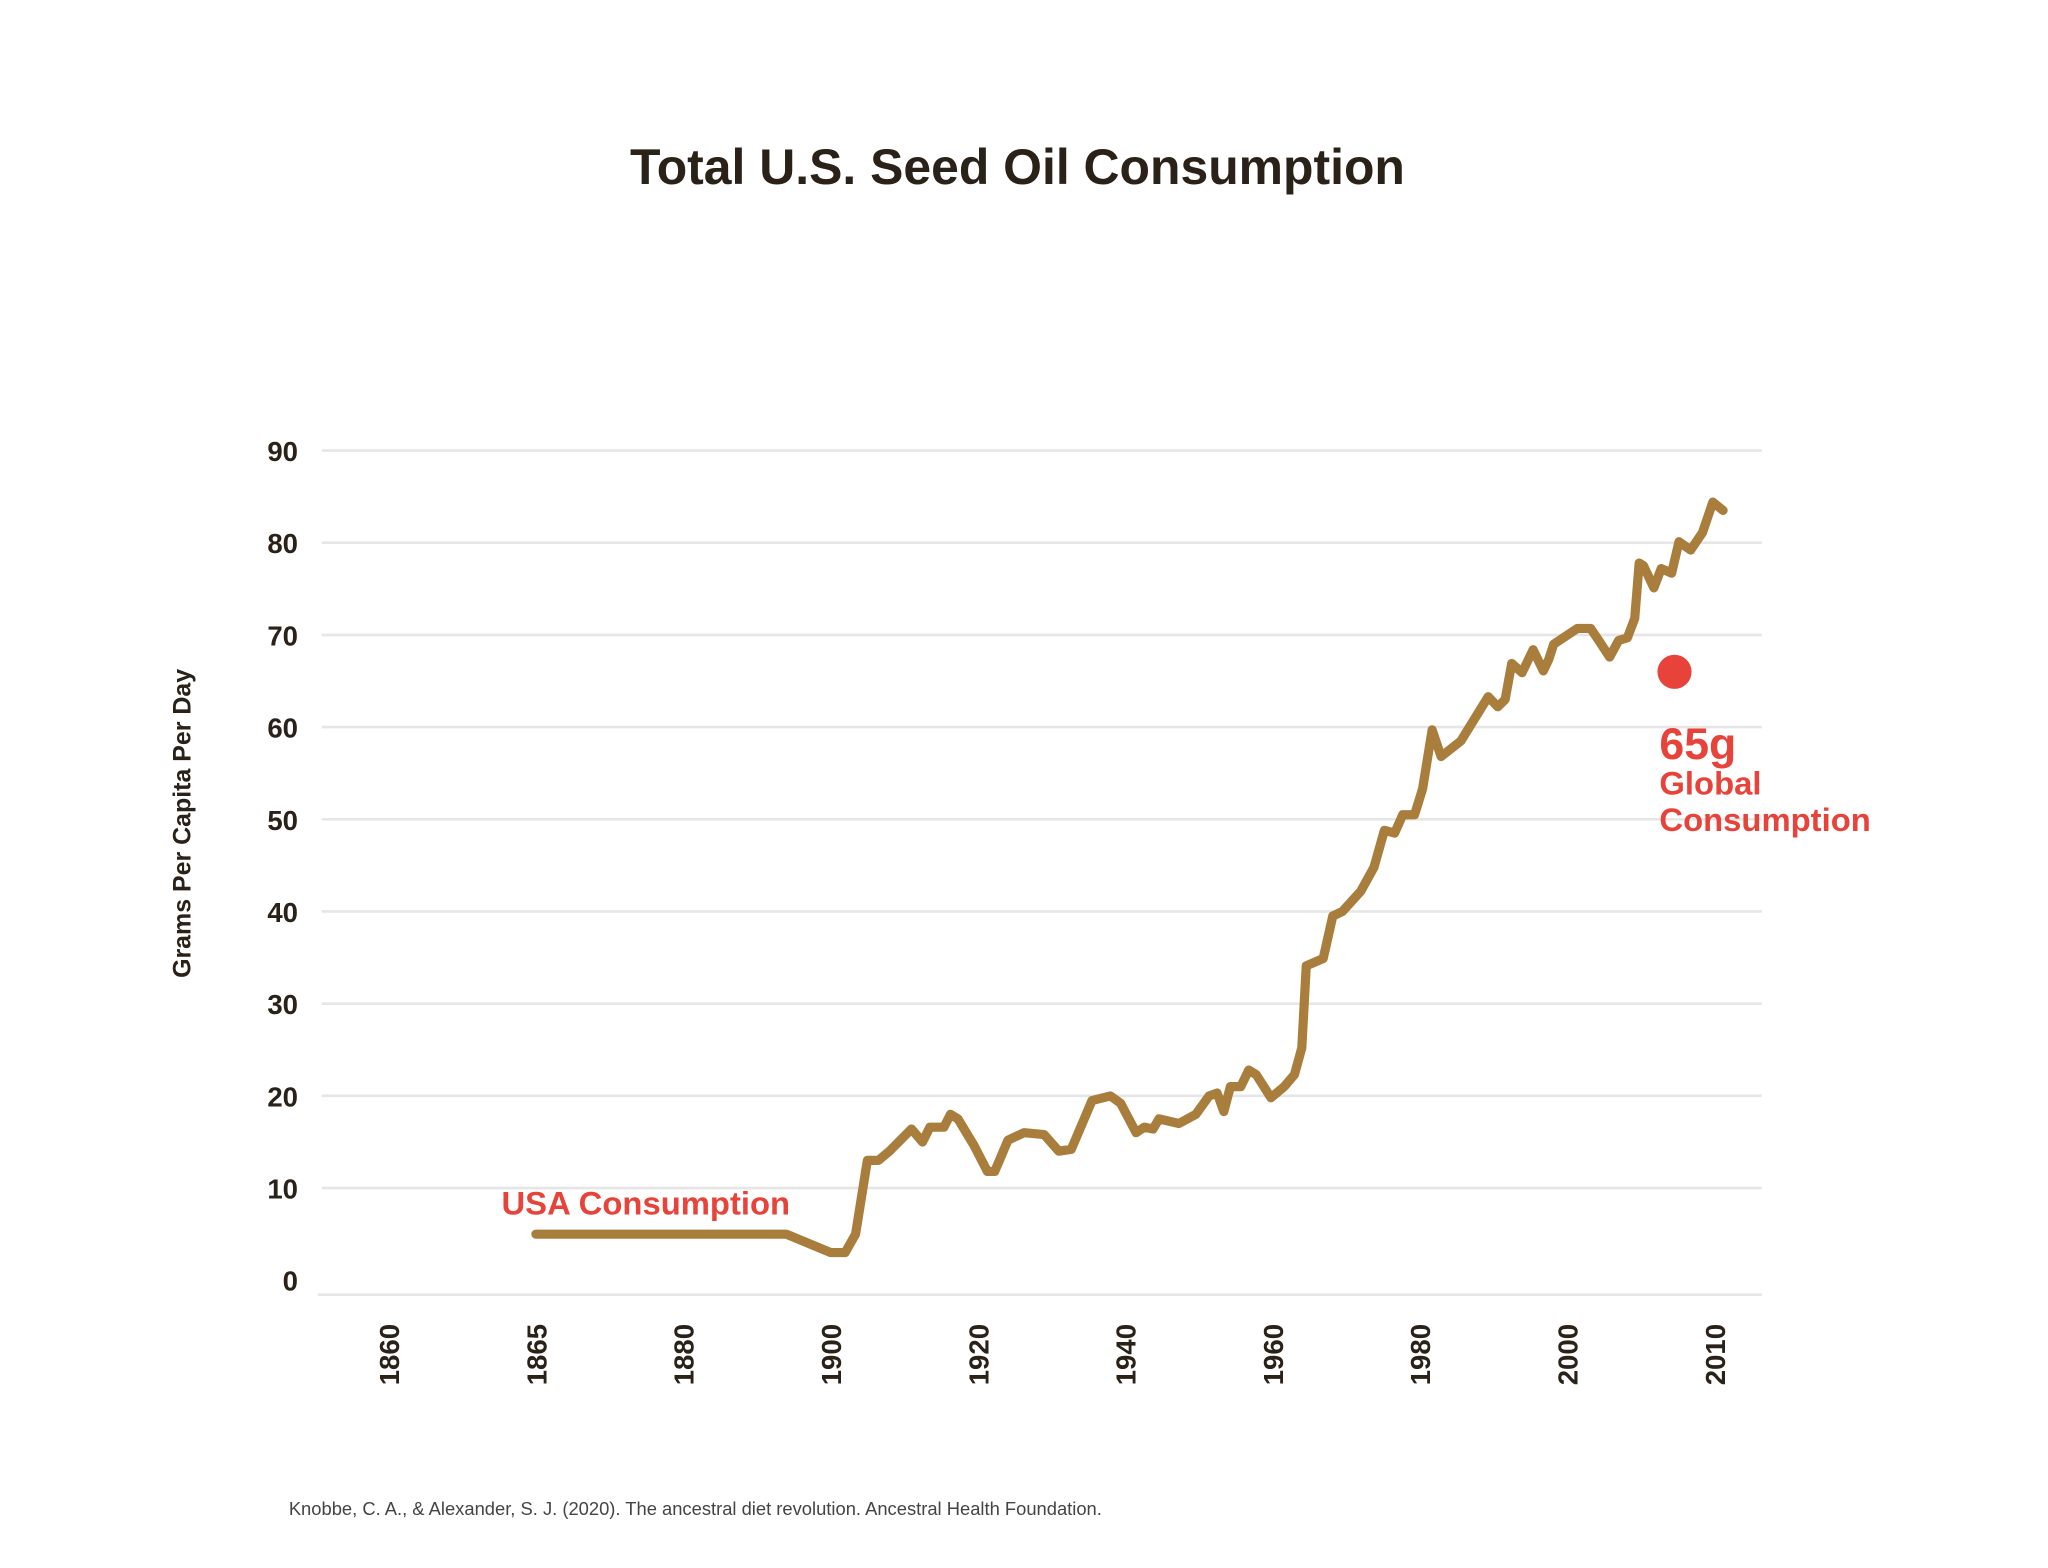  What do you see at coordinates (282, 728) in the screenshot?
I see `y-tick-label: 60` at bounding box center [282, 728].